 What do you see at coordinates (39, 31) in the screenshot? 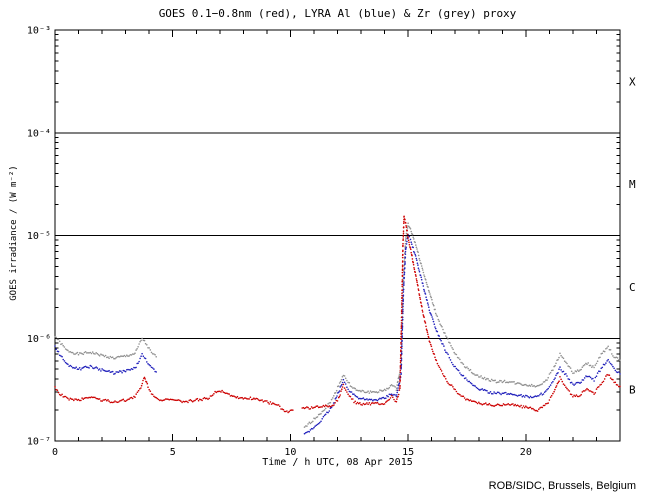
I see `svg-text: 10⁻³` at bounding box center [39, 31].